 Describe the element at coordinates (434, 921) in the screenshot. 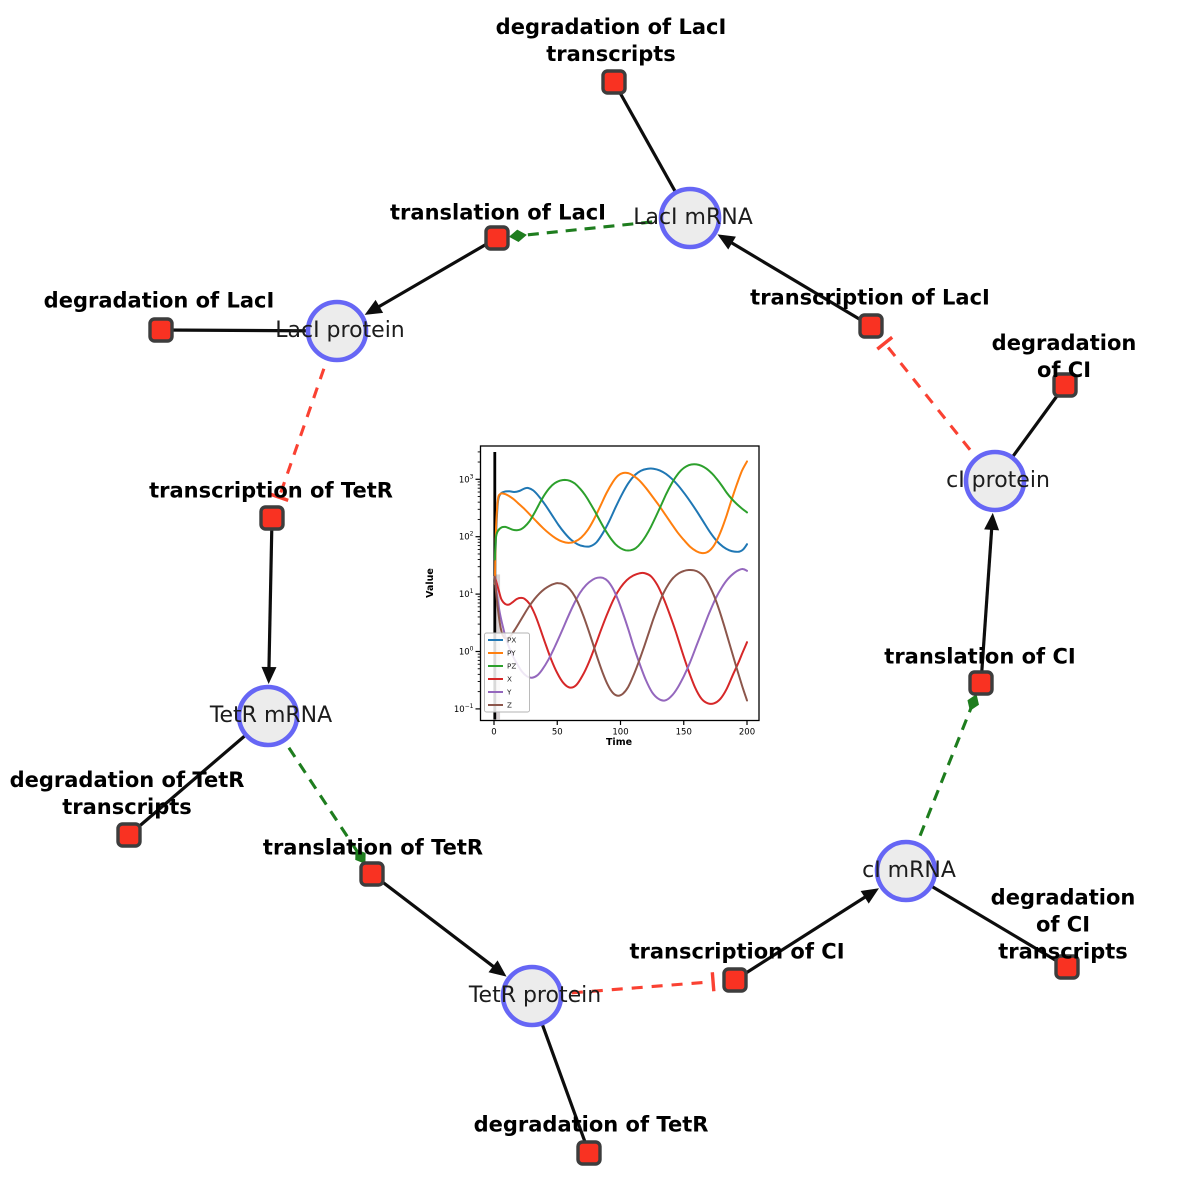

I see `edge-translation-tetr-to-tetr-protein` at that location.